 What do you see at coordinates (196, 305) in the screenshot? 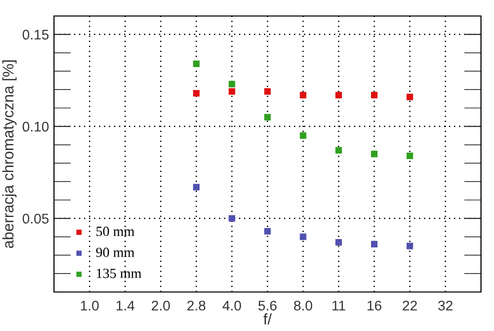
I see `x-tick-label: 2.8` at bounding box center [196, 305].